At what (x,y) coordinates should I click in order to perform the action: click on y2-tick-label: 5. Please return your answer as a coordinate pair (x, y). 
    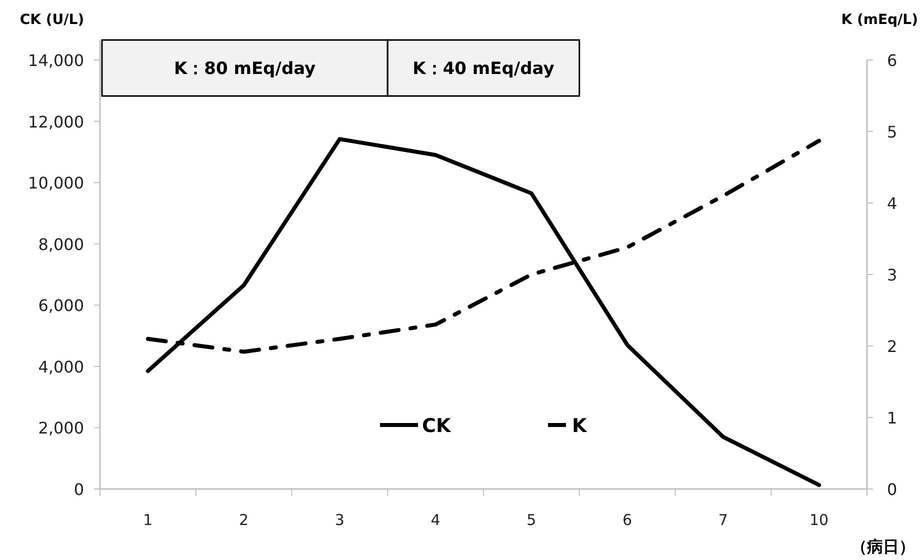
    Looking at the image, I should click on (892, 132).